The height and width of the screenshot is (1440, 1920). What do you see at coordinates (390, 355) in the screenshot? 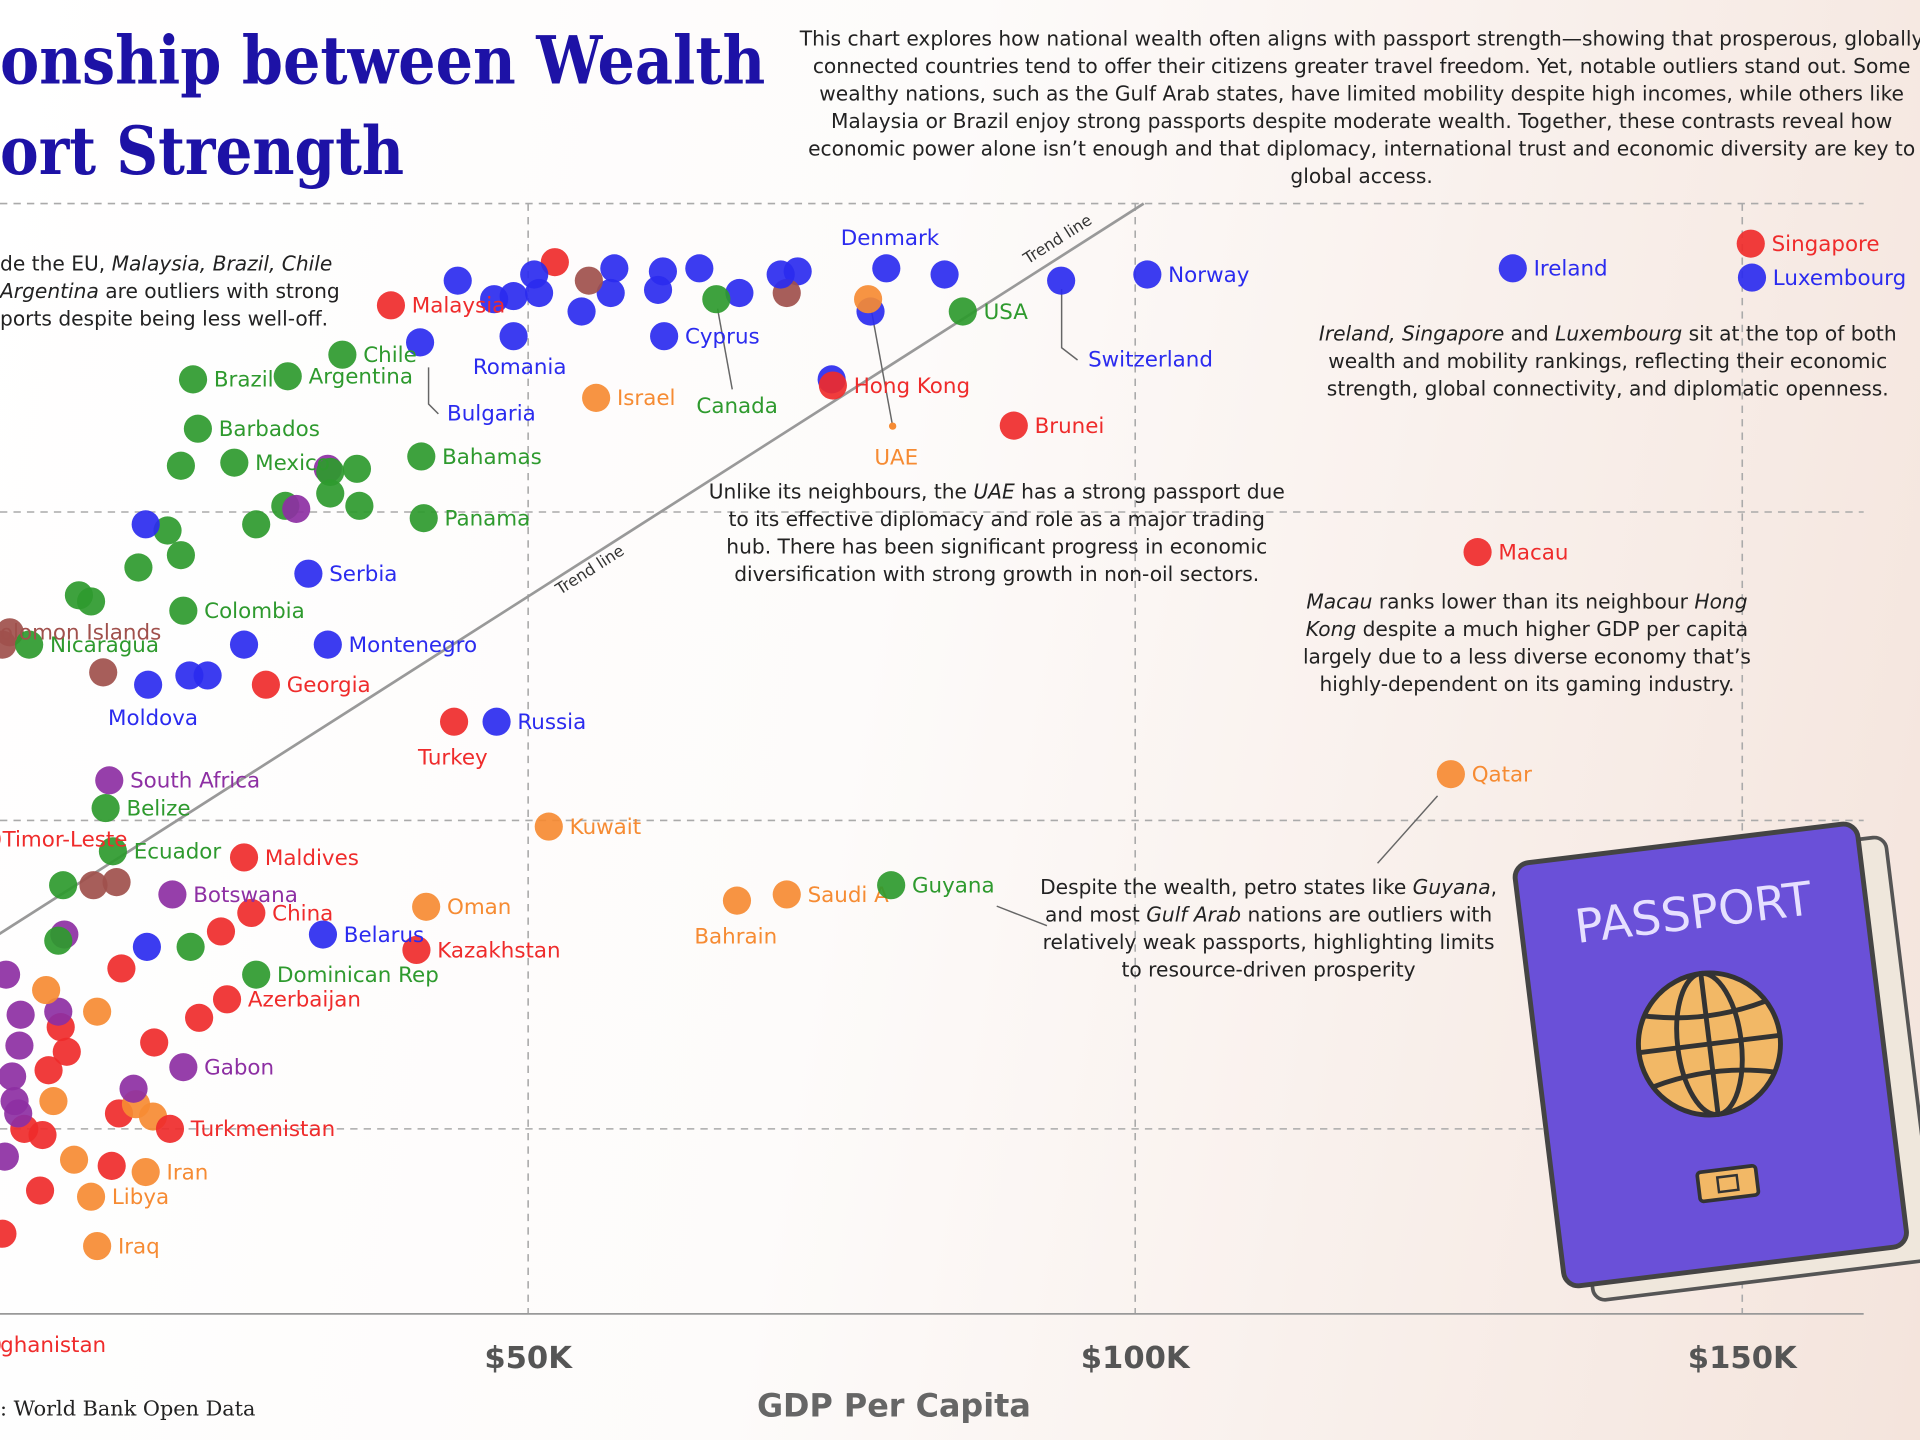
I see `point-label: Chile` at bounding box center [390, 355].